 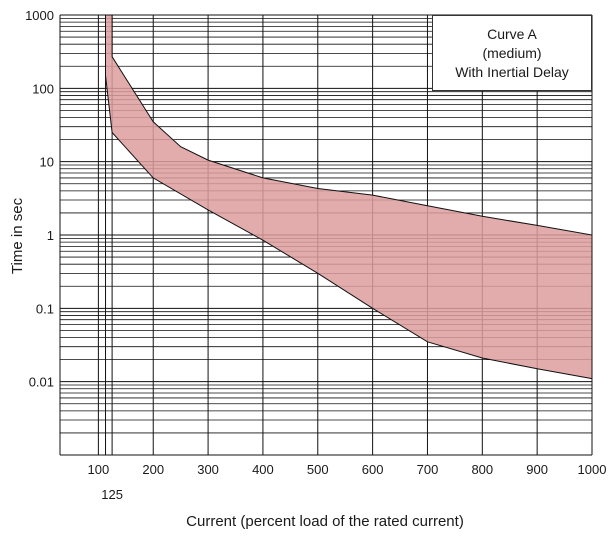 I want to click on y-tick-label: 0.1, so click(x=45, y=308).